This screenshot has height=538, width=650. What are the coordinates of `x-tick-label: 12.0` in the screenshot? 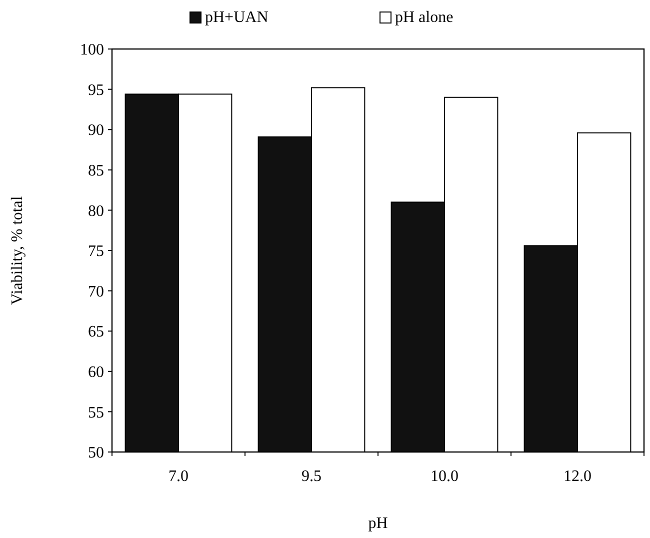 It's located at (578, 476).